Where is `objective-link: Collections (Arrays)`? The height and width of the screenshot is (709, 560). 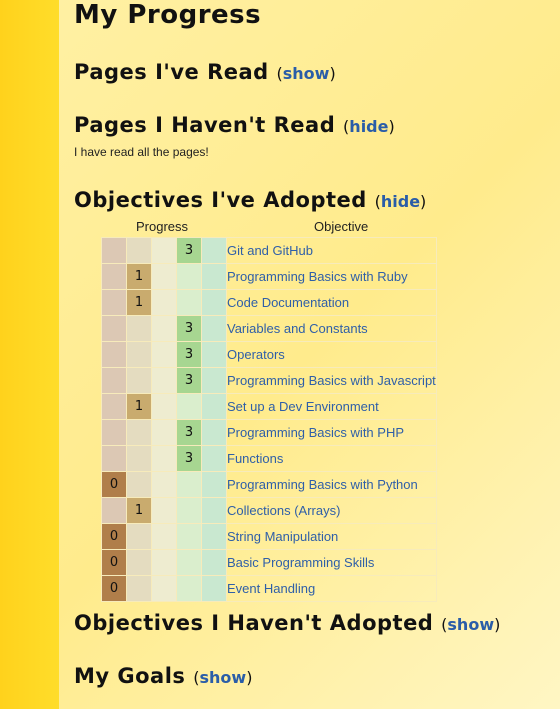 objective-link: Collections (Arrays) is located at coordinates (284, 510).